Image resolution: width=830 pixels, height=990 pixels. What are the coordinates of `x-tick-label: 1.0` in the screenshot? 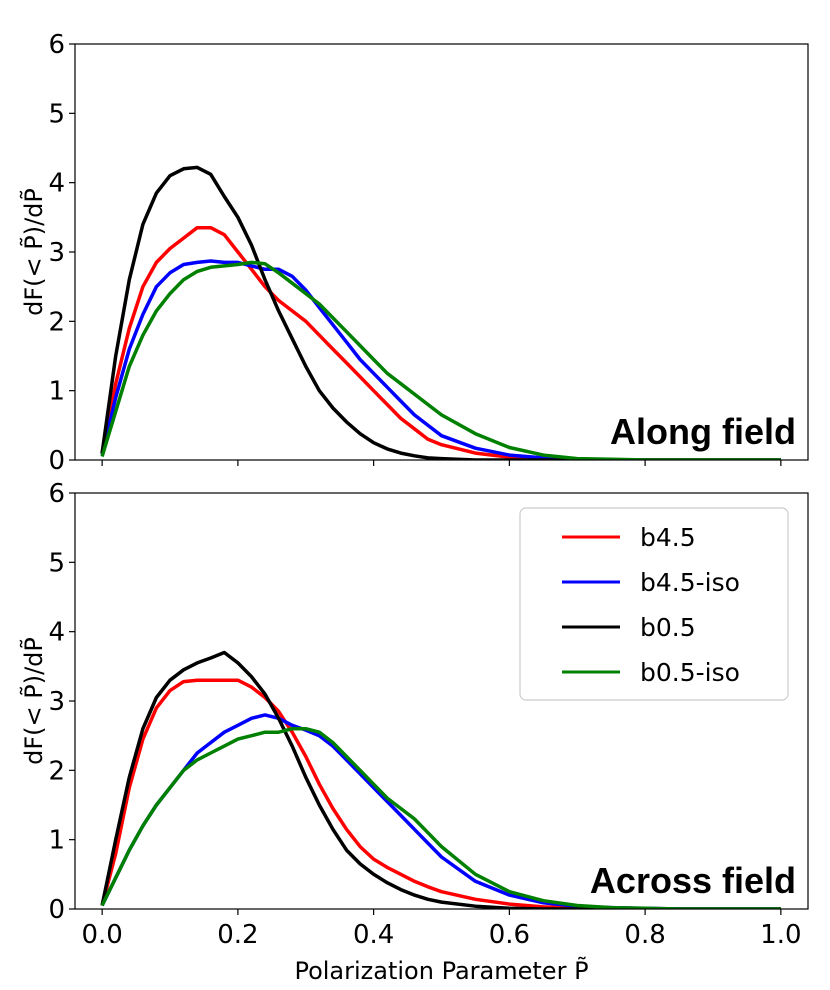 It's located at (780, 935).